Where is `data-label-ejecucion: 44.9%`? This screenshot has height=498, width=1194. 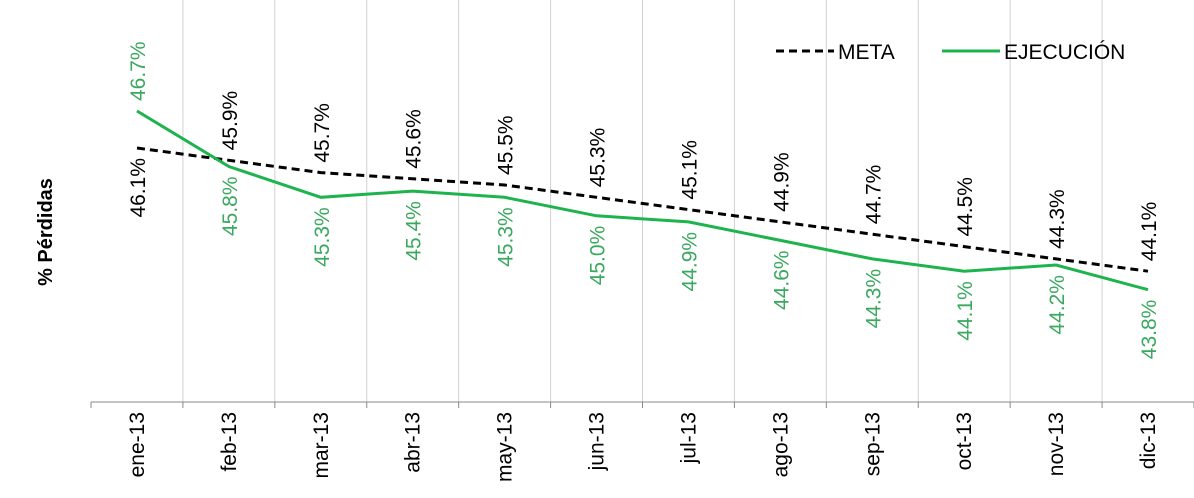
data-label-ejecucion: 44.9% is located at coordinates (689, 262).